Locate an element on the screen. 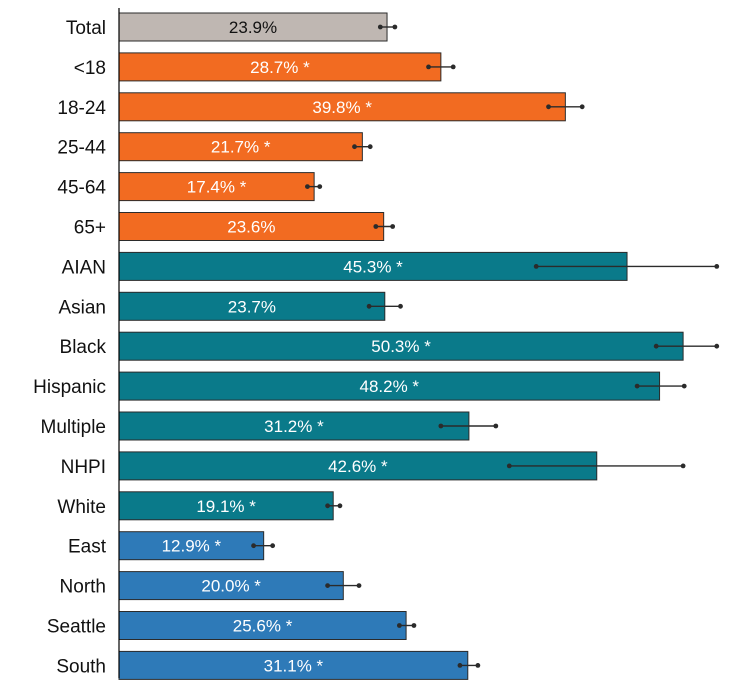 This screenshot has width=731, height=680. bar-group: 65+ 23.6% is located at coordinates (235, 226).